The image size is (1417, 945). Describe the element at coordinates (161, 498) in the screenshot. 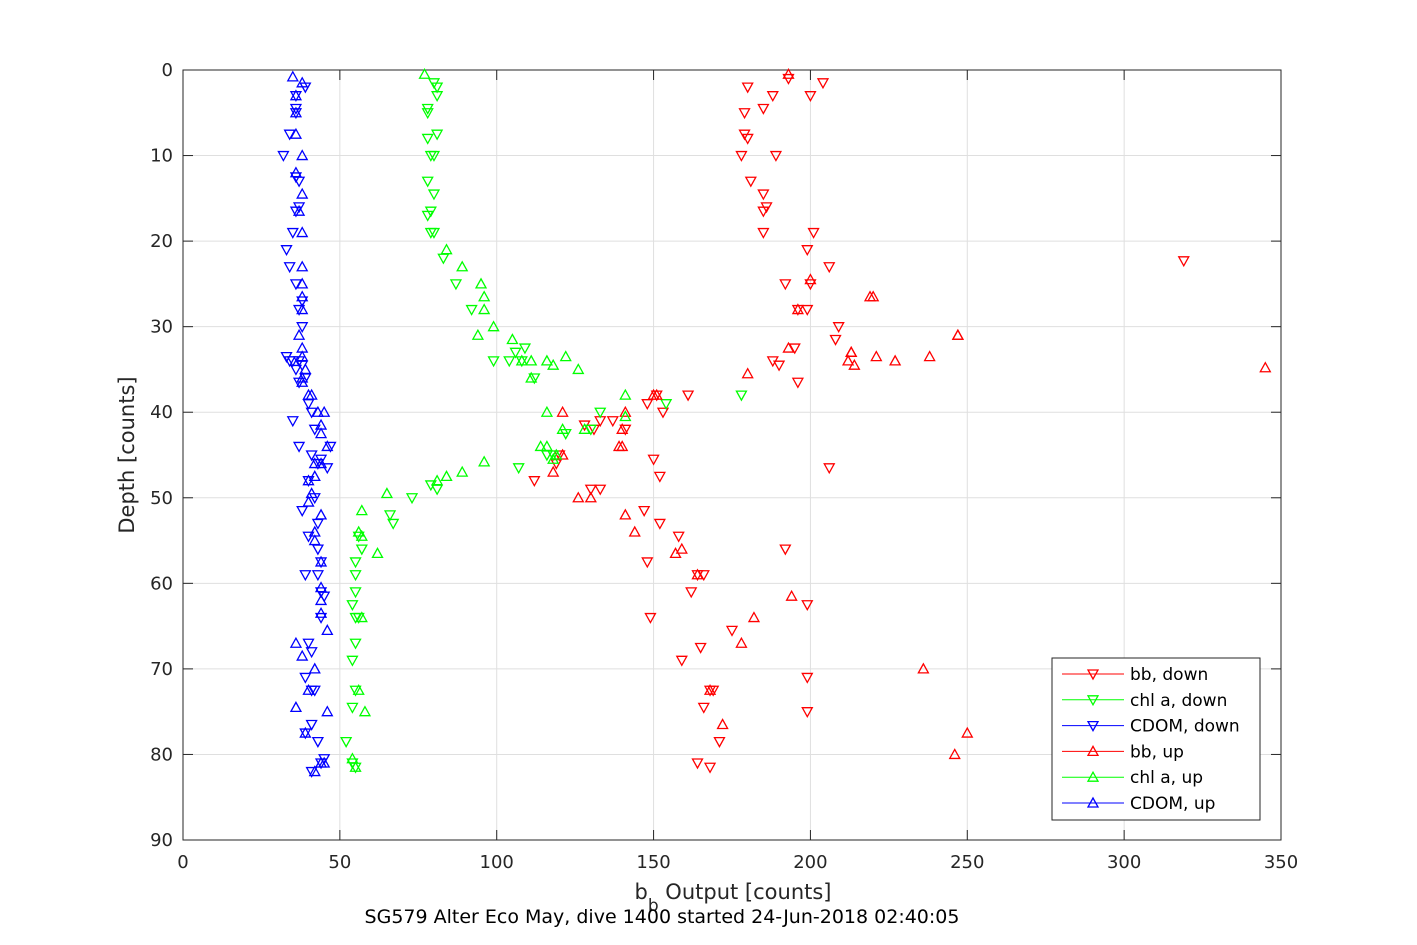

I see `y-tick-label: 50` at that location.